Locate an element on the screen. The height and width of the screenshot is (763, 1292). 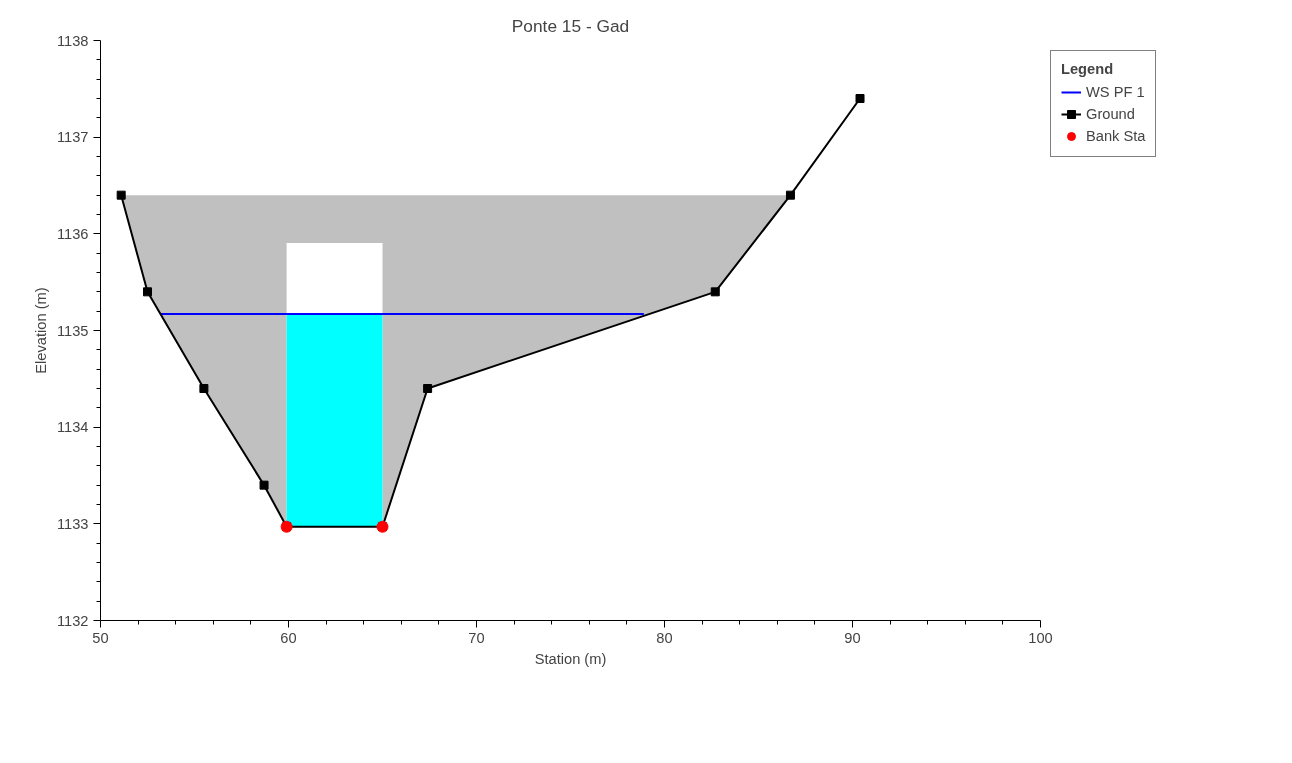
y-tick-label: 1137 is located at coordinates (72, 137).